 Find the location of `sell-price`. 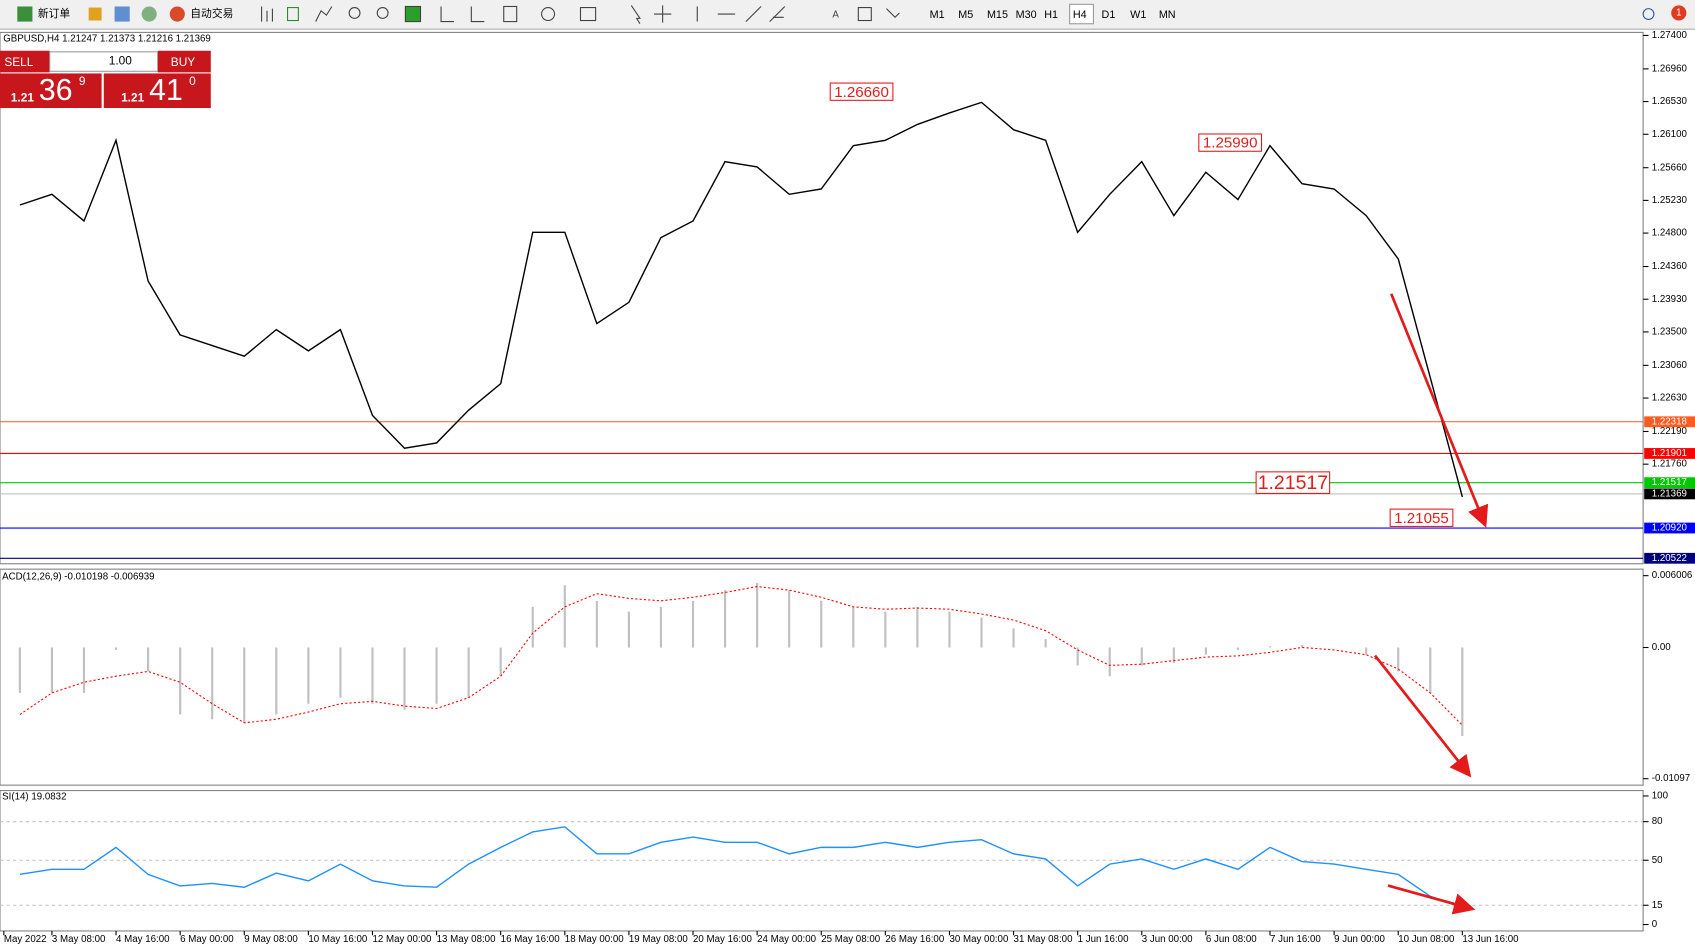

sell-price is located at coordinates (51, 90).